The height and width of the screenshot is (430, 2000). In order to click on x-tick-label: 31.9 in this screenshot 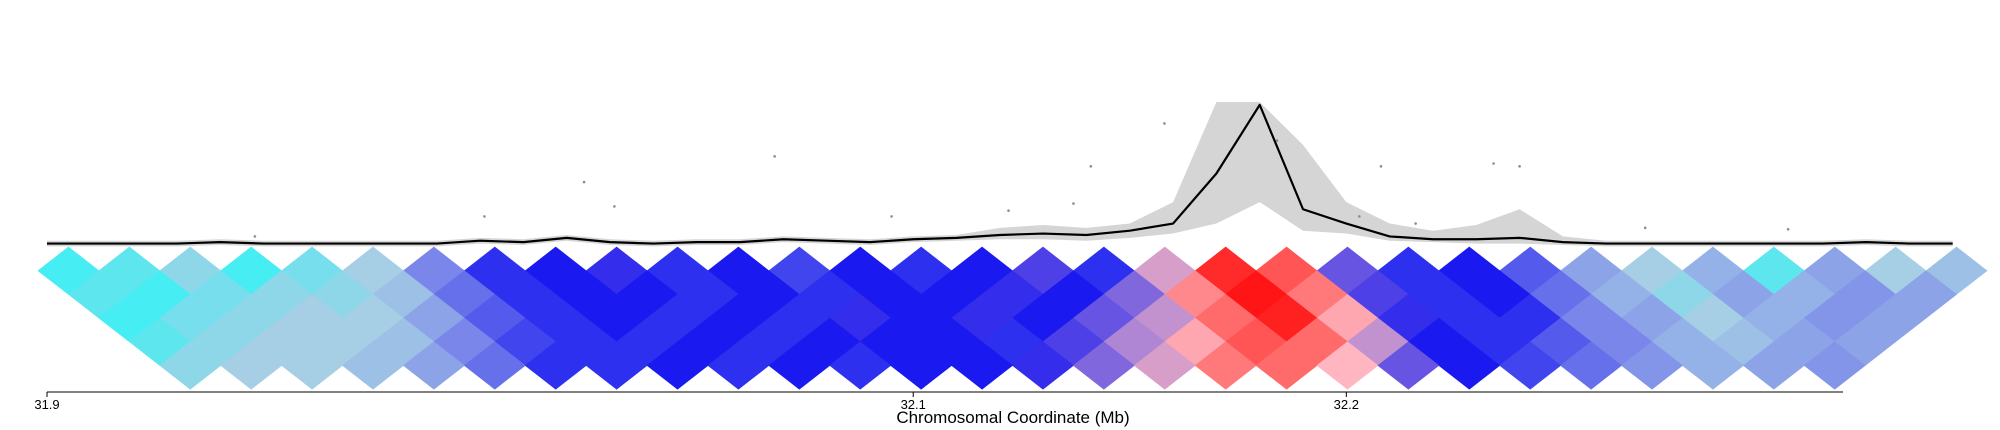, I will do `click(46, 404)`.